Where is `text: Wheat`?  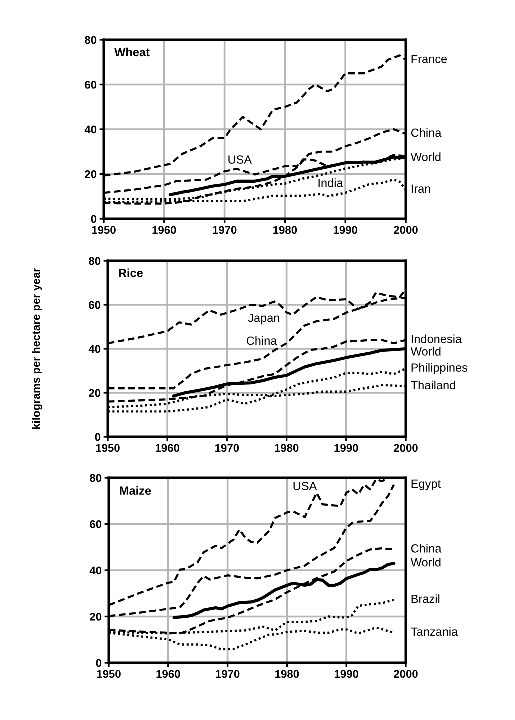 text: Wheat is located at coordinates (132, 52).